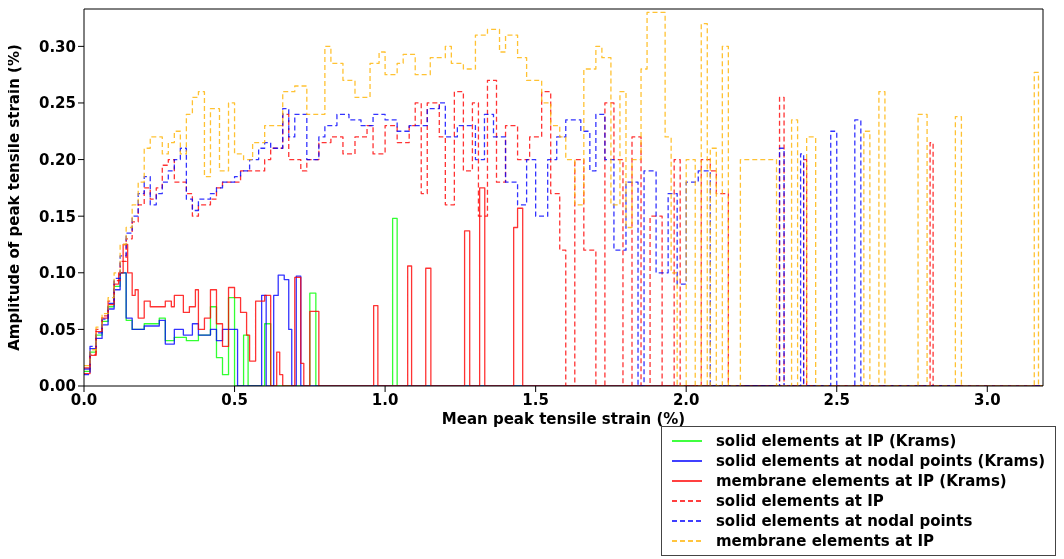 This screenshot has height=559, width=1064. What do you see at coordinates (987, 399) in the screenshot?
I see `x-tick-label: 3.0` at bounding box center [987, 399].